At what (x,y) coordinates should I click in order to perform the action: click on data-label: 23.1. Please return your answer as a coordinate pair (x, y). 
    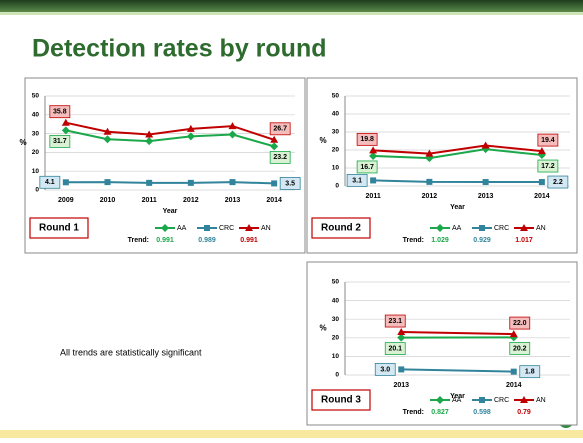
    Looking at the image, I should click on (395, 321).